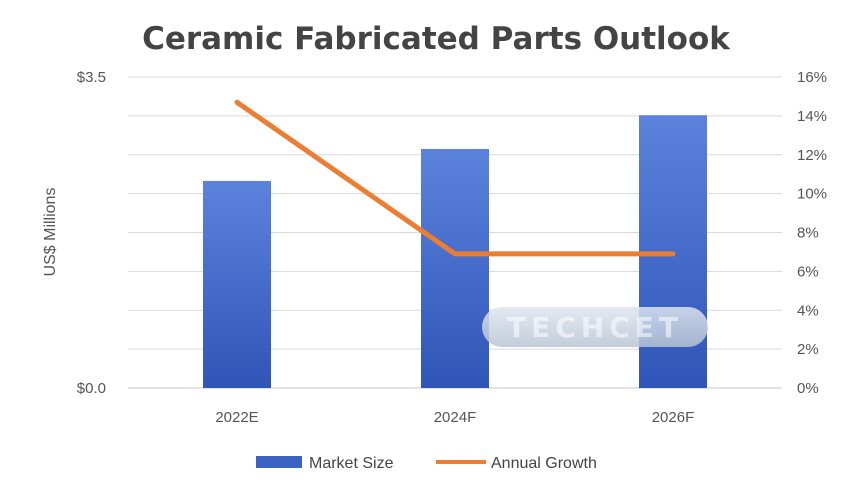 This screenshot has height=489, width=861. What do you see at coordinates (351, 463) in the screenshot?
I see `legend-label-market-size: Market Size` at bounding box center [351, 463].